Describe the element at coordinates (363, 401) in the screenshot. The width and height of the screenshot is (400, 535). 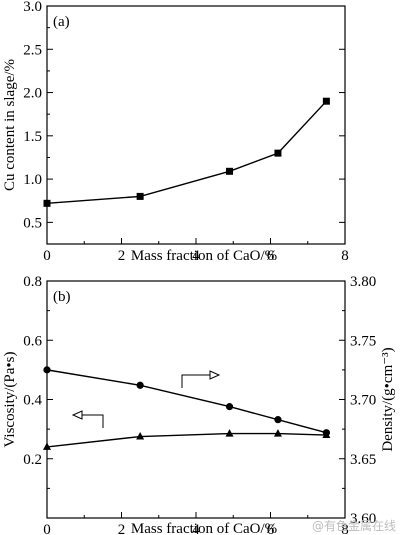
I see `panel-b-y2-tick-label: 3.70` at that location.